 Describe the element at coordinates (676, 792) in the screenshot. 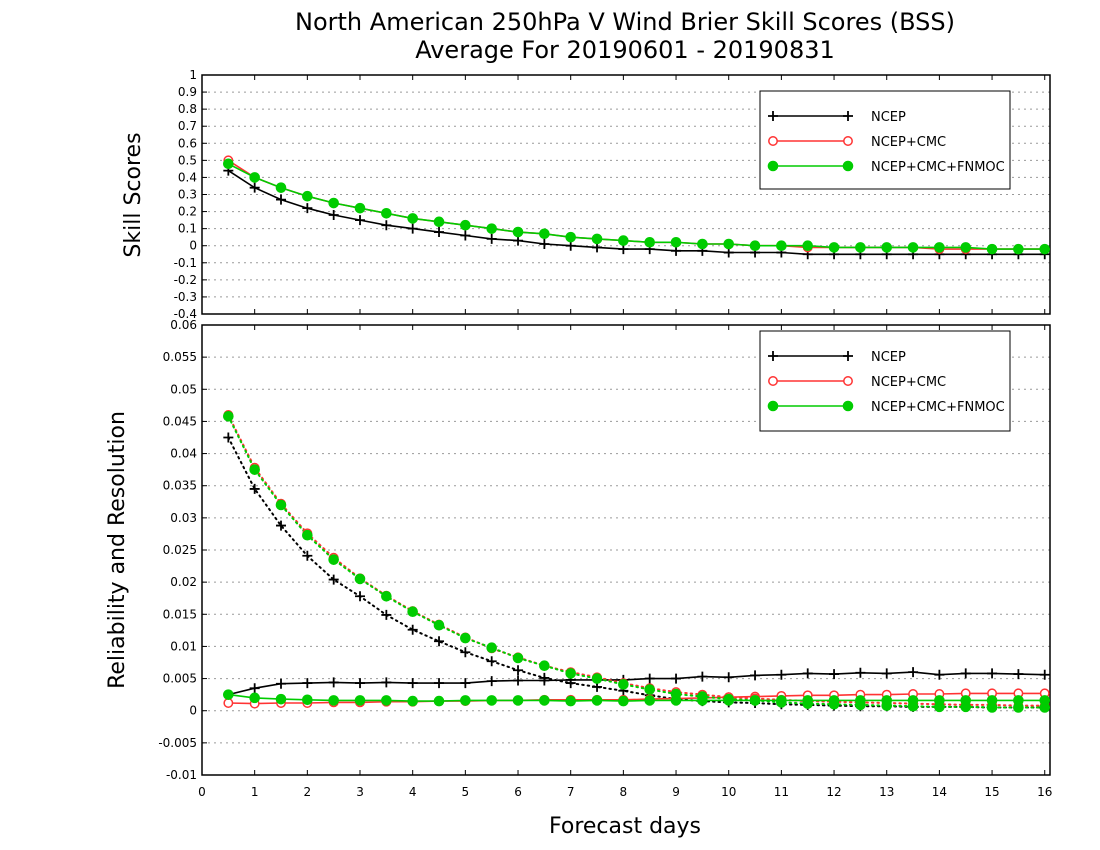

I see `x-tick-label: 9` at that location.